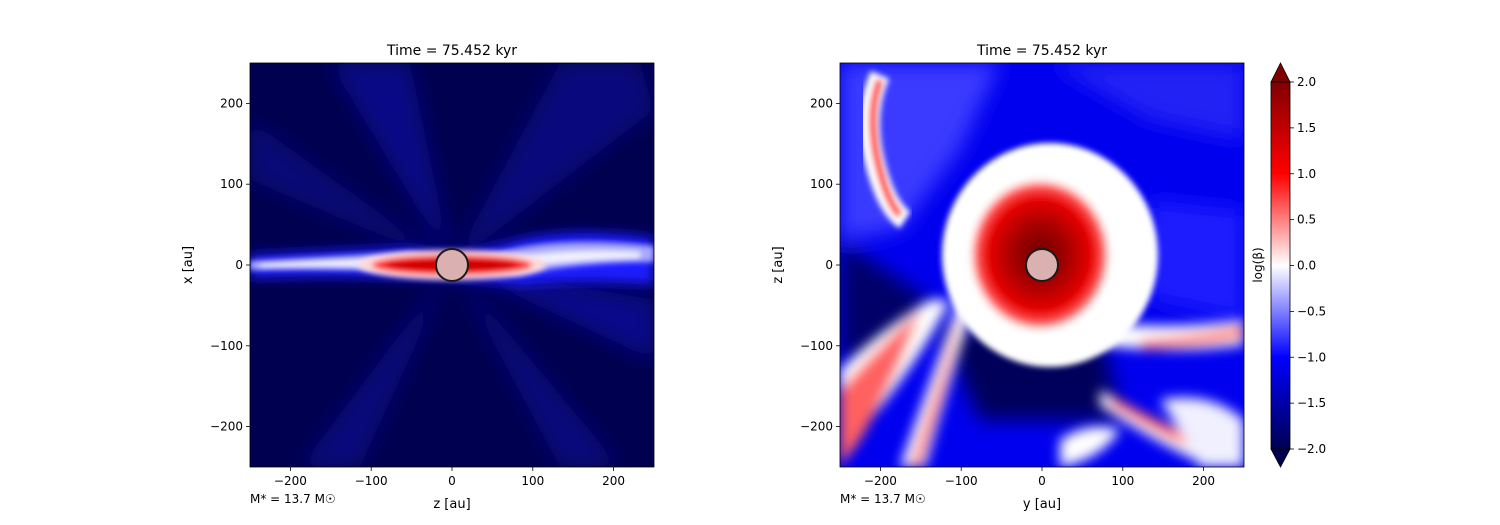 Image resolution: width=1500 pixels, height=525 pixels. I want to click on colorbar-label: log(β), so click(1258, 264).